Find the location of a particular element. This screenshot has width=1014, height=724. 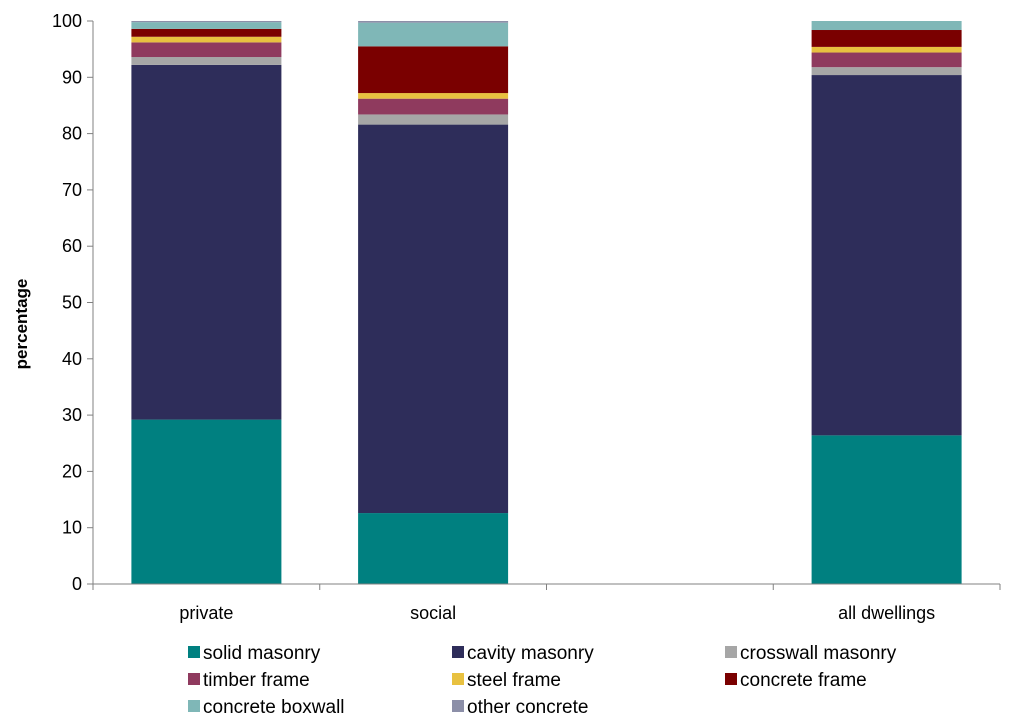

y-tick-label: 40 is located at coordinates (72, 359).